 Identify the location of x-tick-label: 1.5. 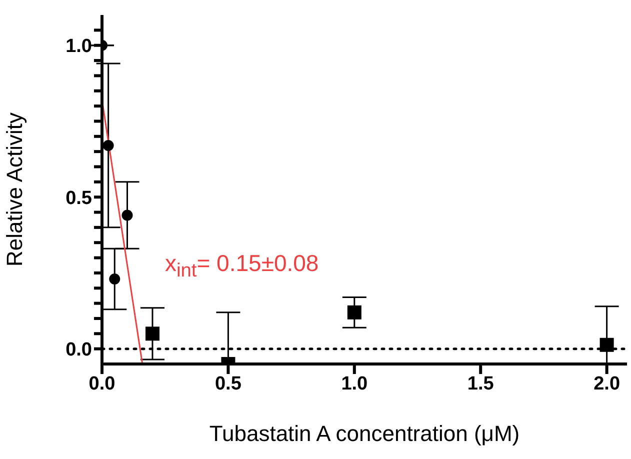
(480, 383).